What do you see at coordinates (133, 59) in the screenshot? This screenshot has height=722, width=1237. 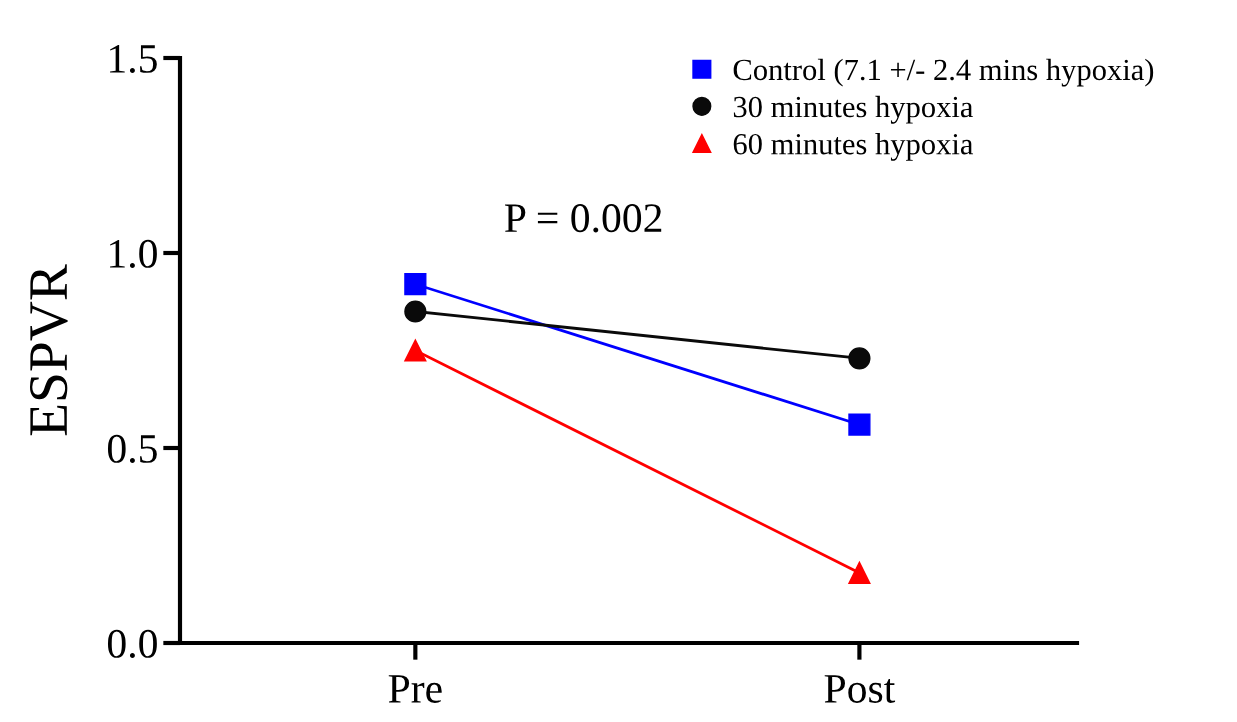 I see `y-tick-label: 1.5` at bounding box center [133, 59].